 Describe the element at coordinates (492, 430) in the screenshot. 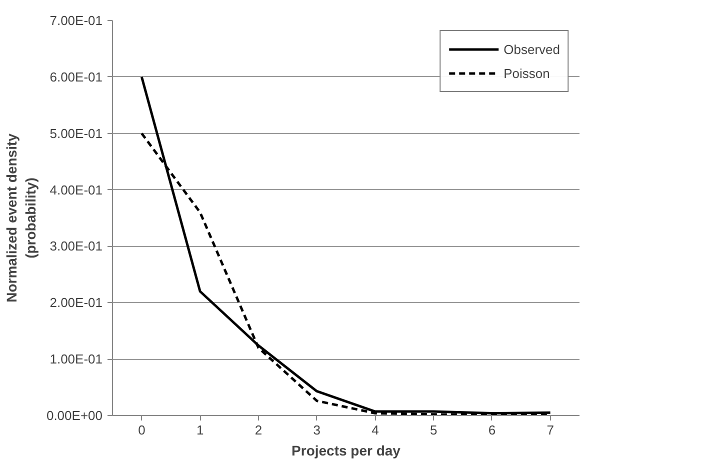

I see `x-tick-label: 6` at that location.